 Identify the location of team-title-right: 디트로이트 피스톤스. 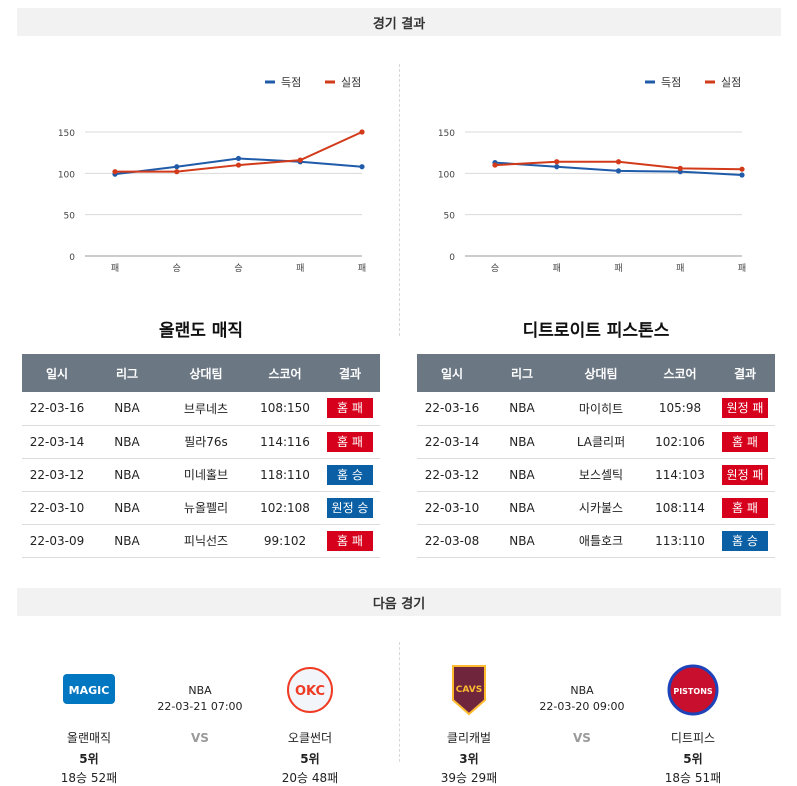
(596, 331).